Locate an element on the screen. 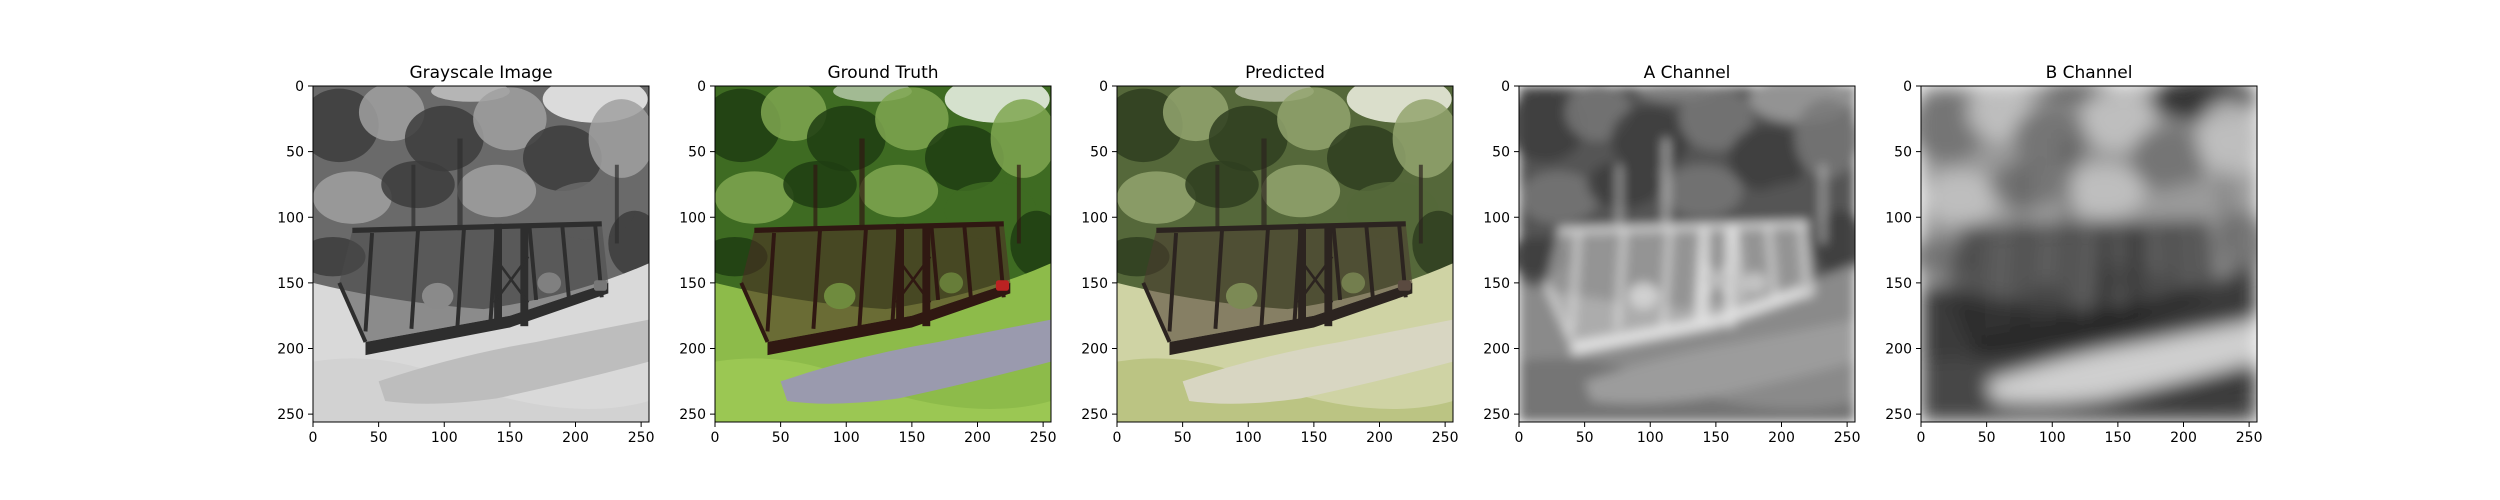 This screenshot has width=2500, height=500. panel-title: Predicted is located at coordinates (1285, 73).